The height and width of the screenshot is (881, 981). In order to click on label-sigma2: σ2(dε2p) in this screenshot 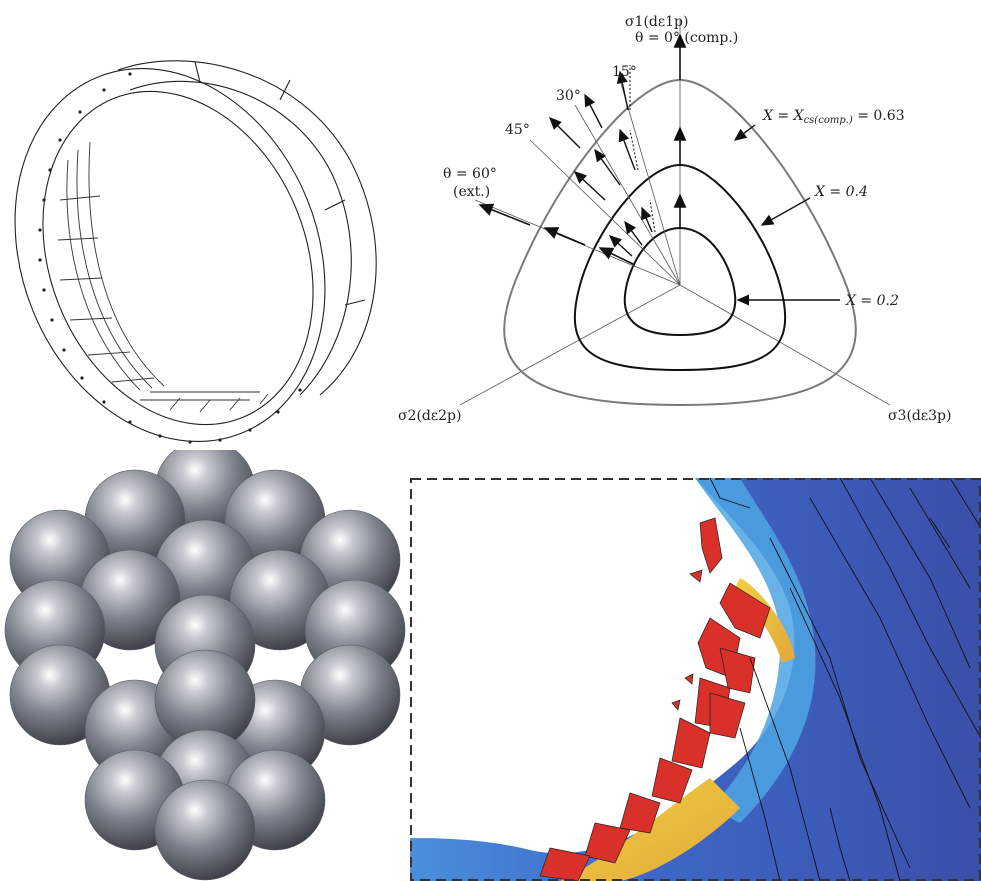, I will do `click(429, 416)`.